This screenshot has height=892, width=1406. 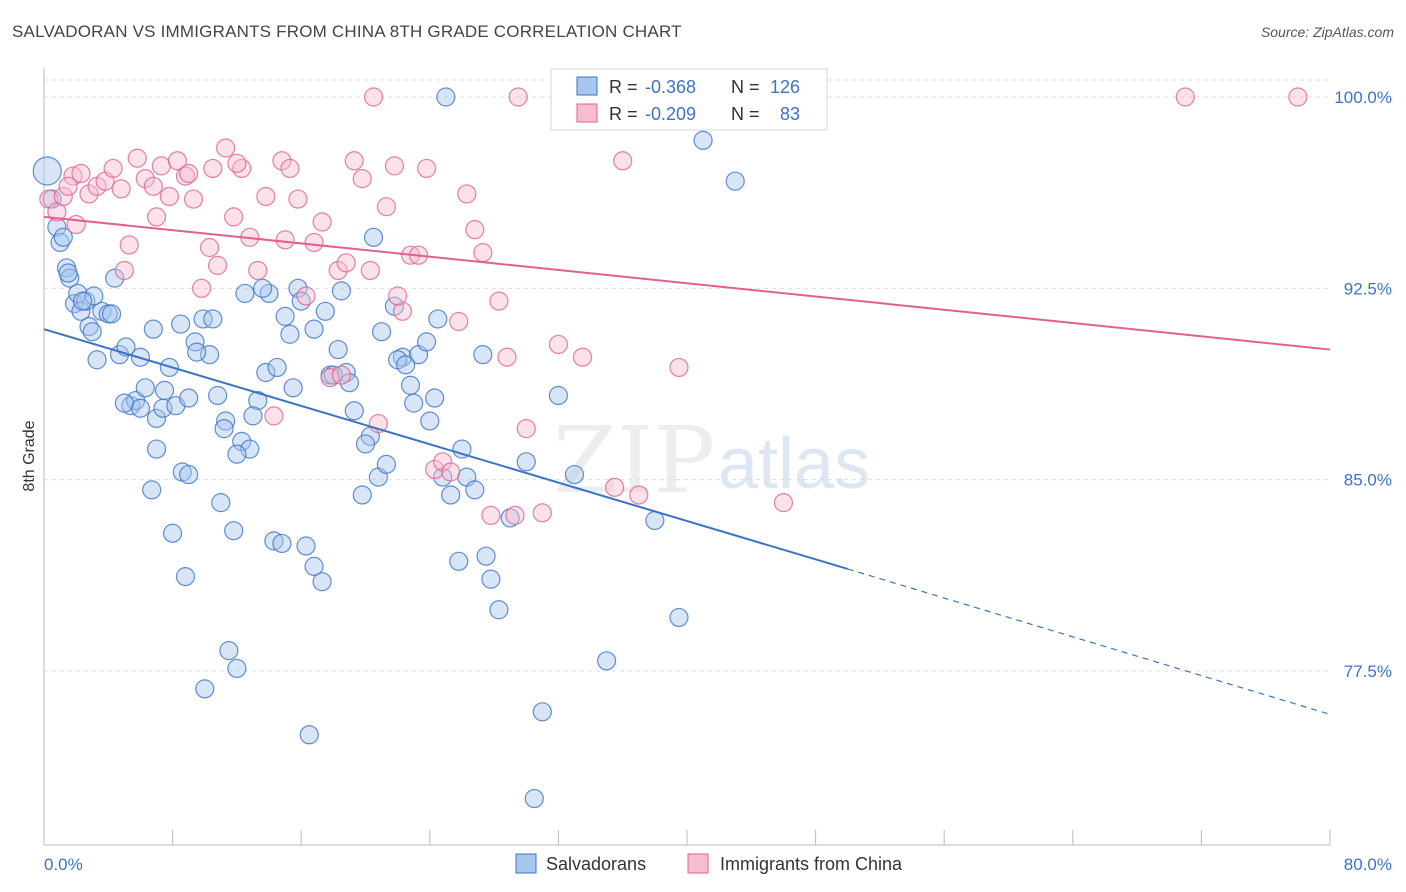 I want to click on legend-n-label-2: N =, so click(x=745, y=114).